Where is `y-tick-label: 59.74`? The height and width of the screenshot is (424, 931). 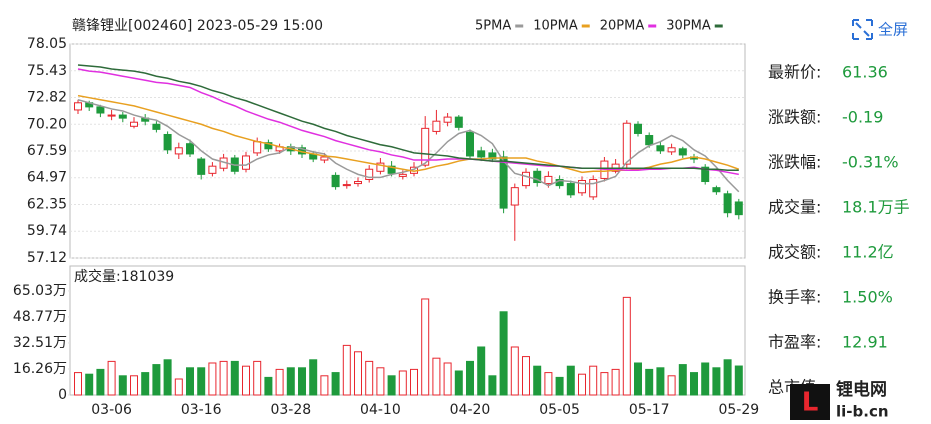
y-tick-label: 59.74 is located at coordinates (47, 231).